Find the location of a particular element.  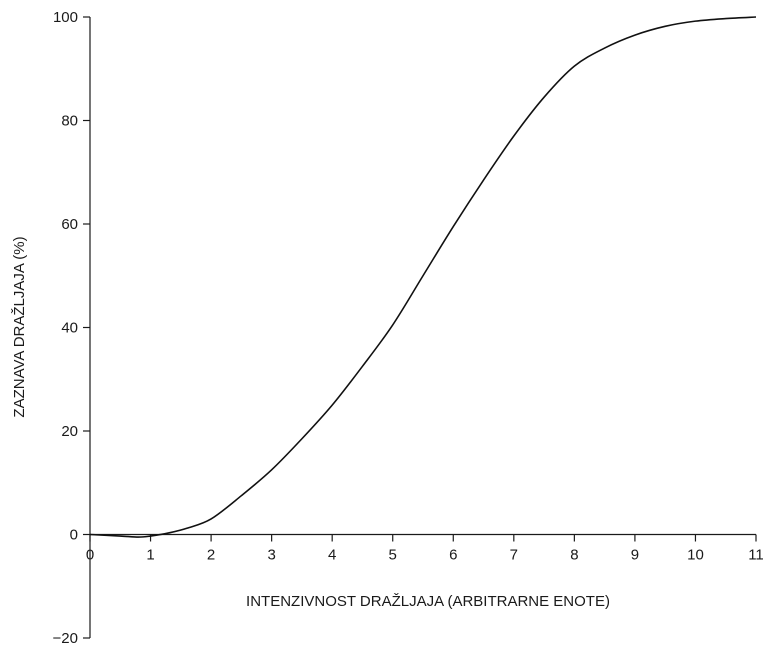

x-tick-label: 6 is located at coordinates (453, 555).